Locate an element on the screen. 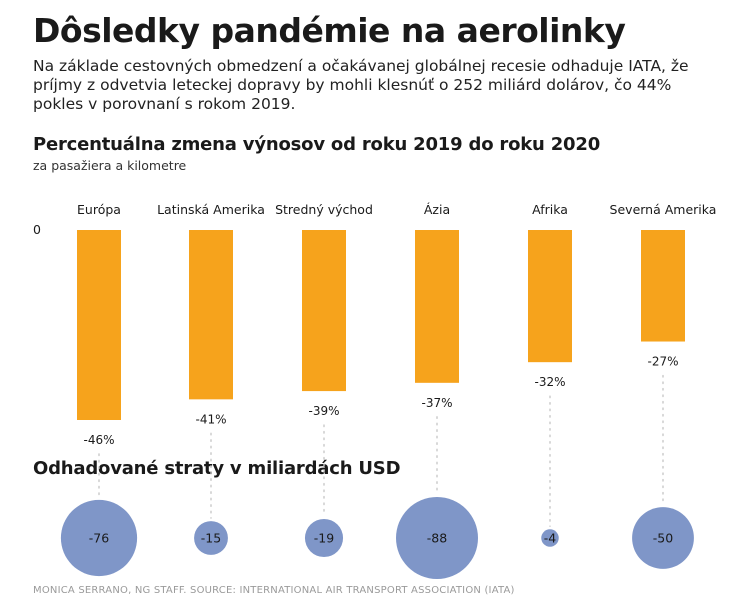 The width and height of the screenshot is (752, 612). category-label: Severná Amerika is located at coordinates (663, 209).